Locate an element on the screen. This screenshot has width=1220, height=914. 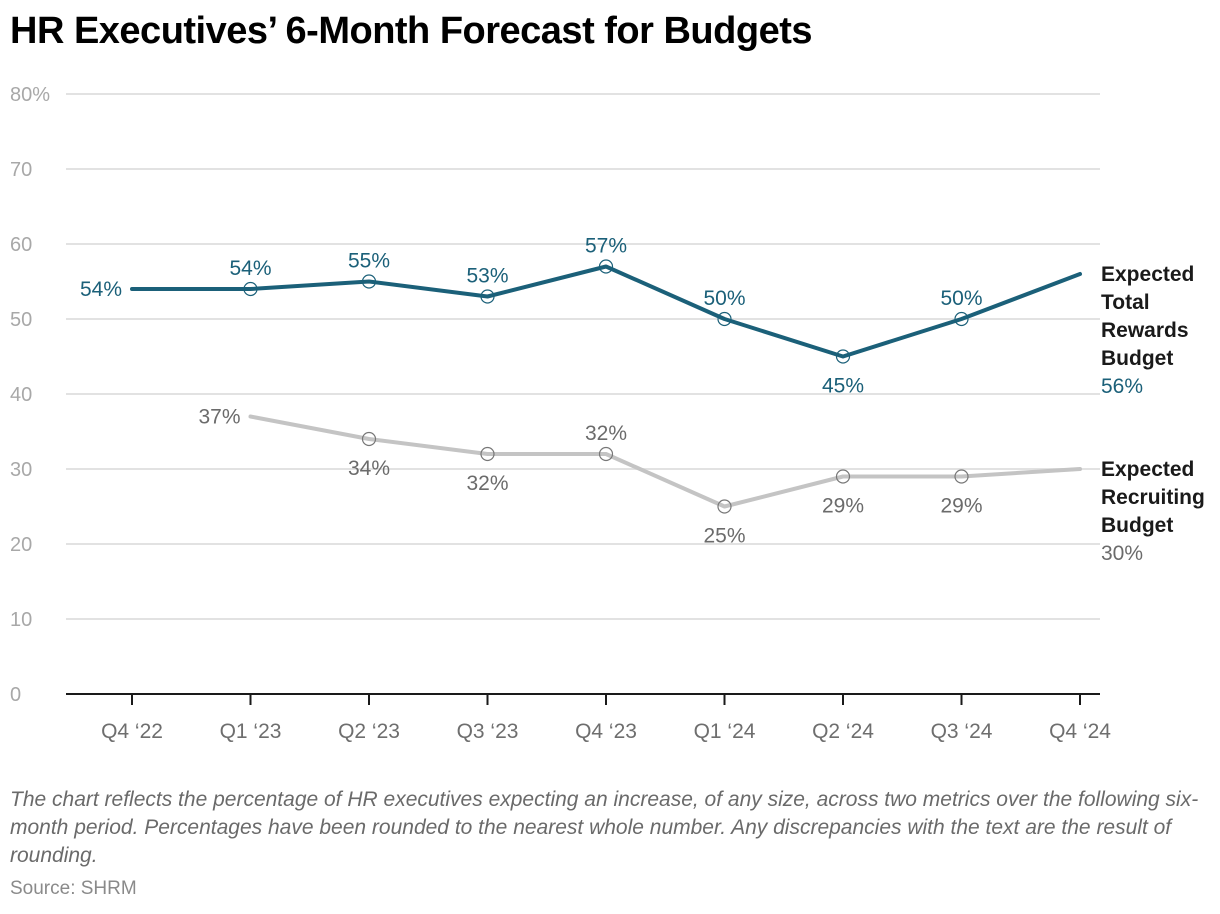
x-tick-label: Q3 ‘23 is located at coordinates (488, 731).